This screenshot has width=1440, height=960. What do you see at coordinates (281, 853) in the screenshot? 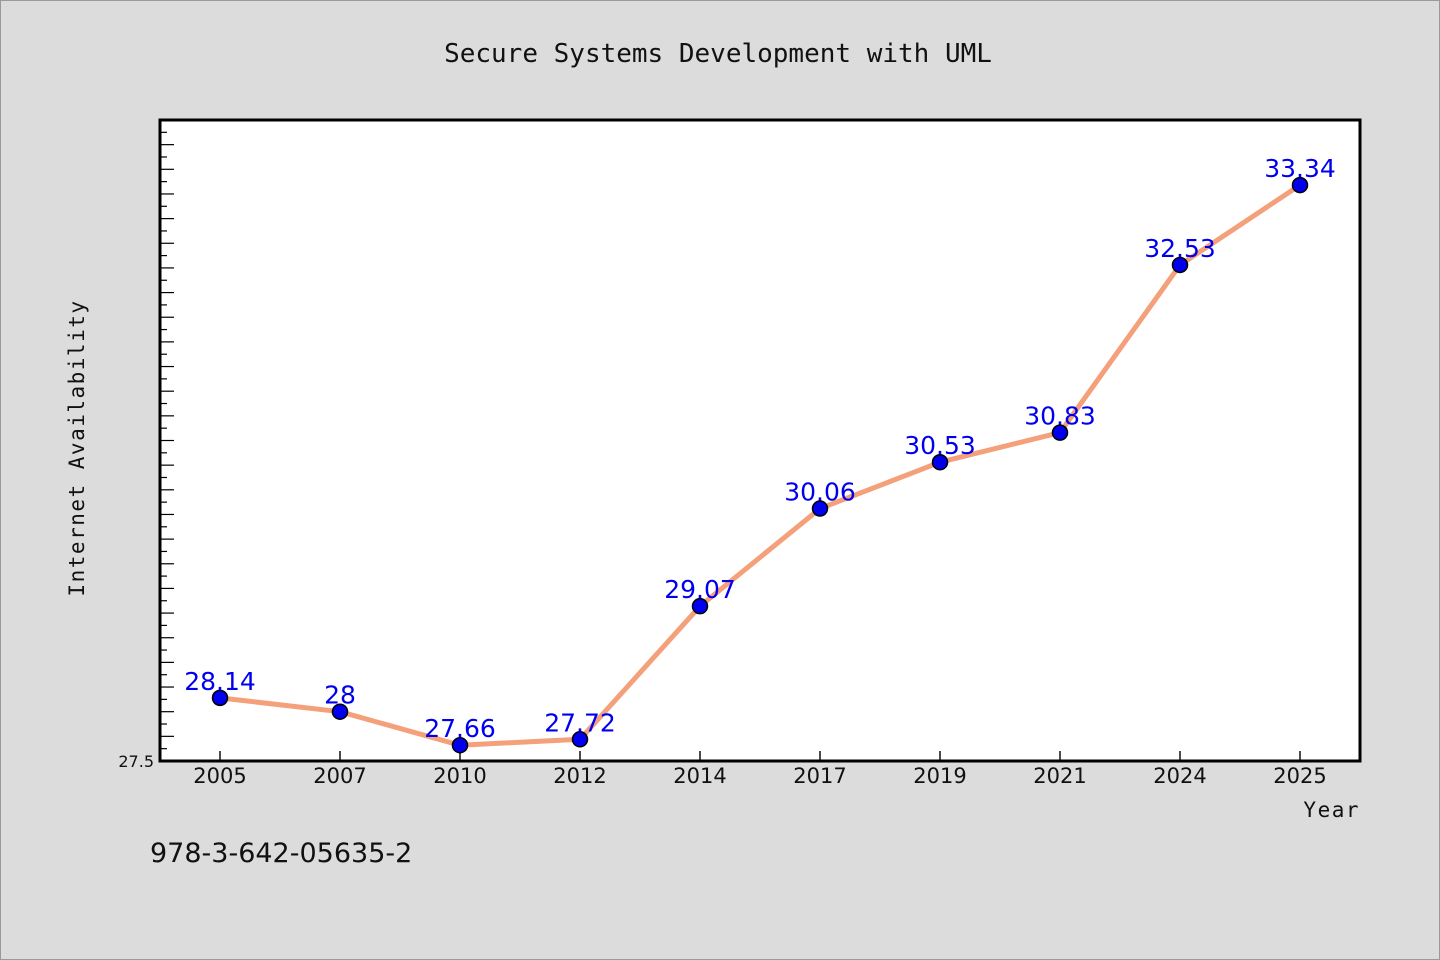
I see `isbn-text: 978-3-642-05635-2` at bounding box center [281, 853].